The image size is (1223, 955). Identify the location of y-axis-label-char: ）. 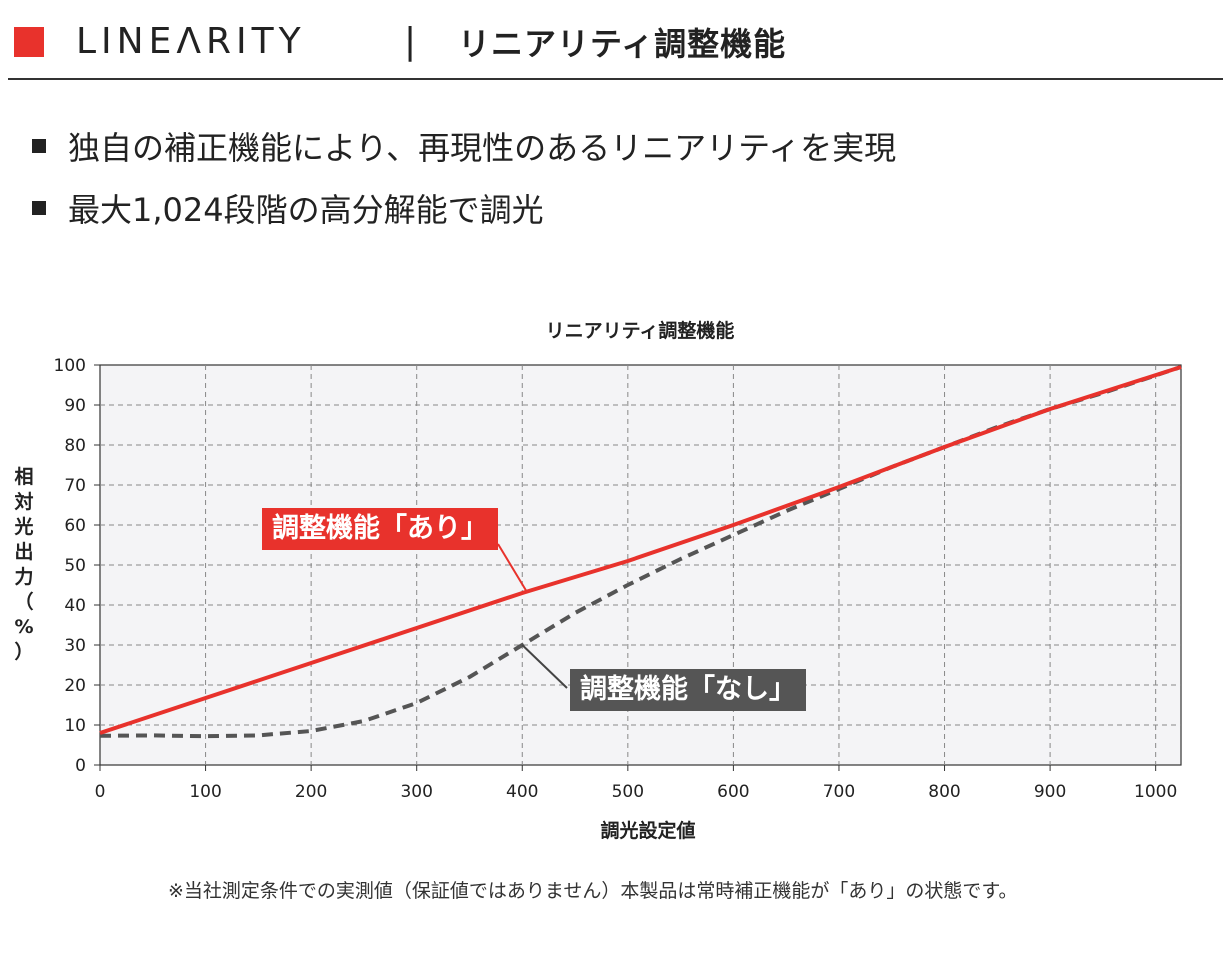
(23, 651).